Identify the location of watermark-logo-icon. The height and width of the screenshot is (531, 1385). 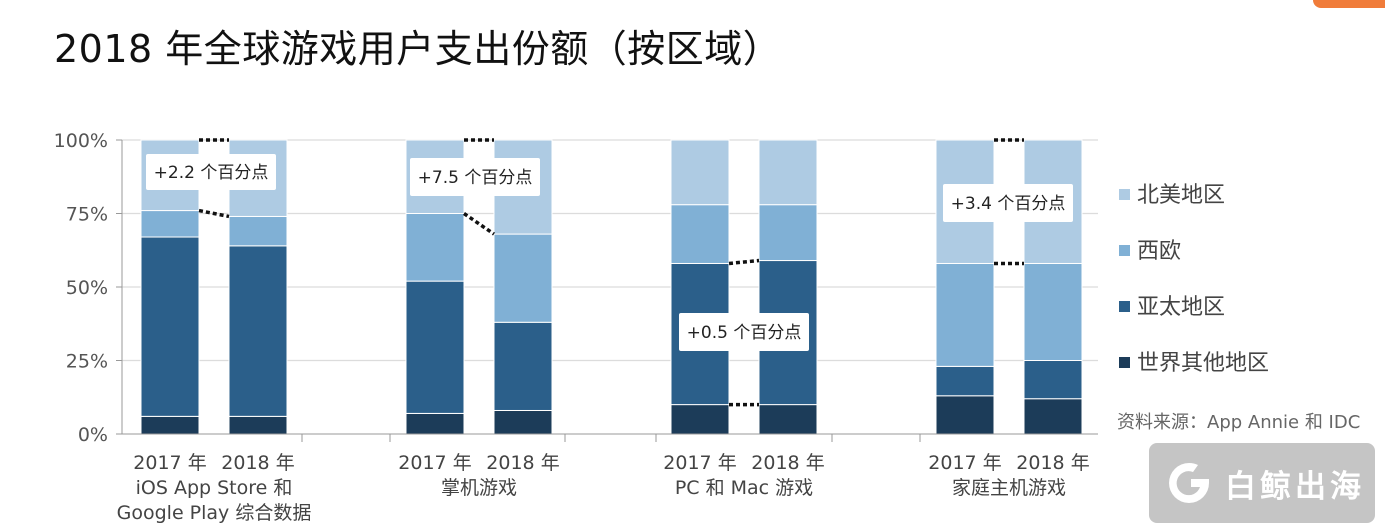
(1189, 482).